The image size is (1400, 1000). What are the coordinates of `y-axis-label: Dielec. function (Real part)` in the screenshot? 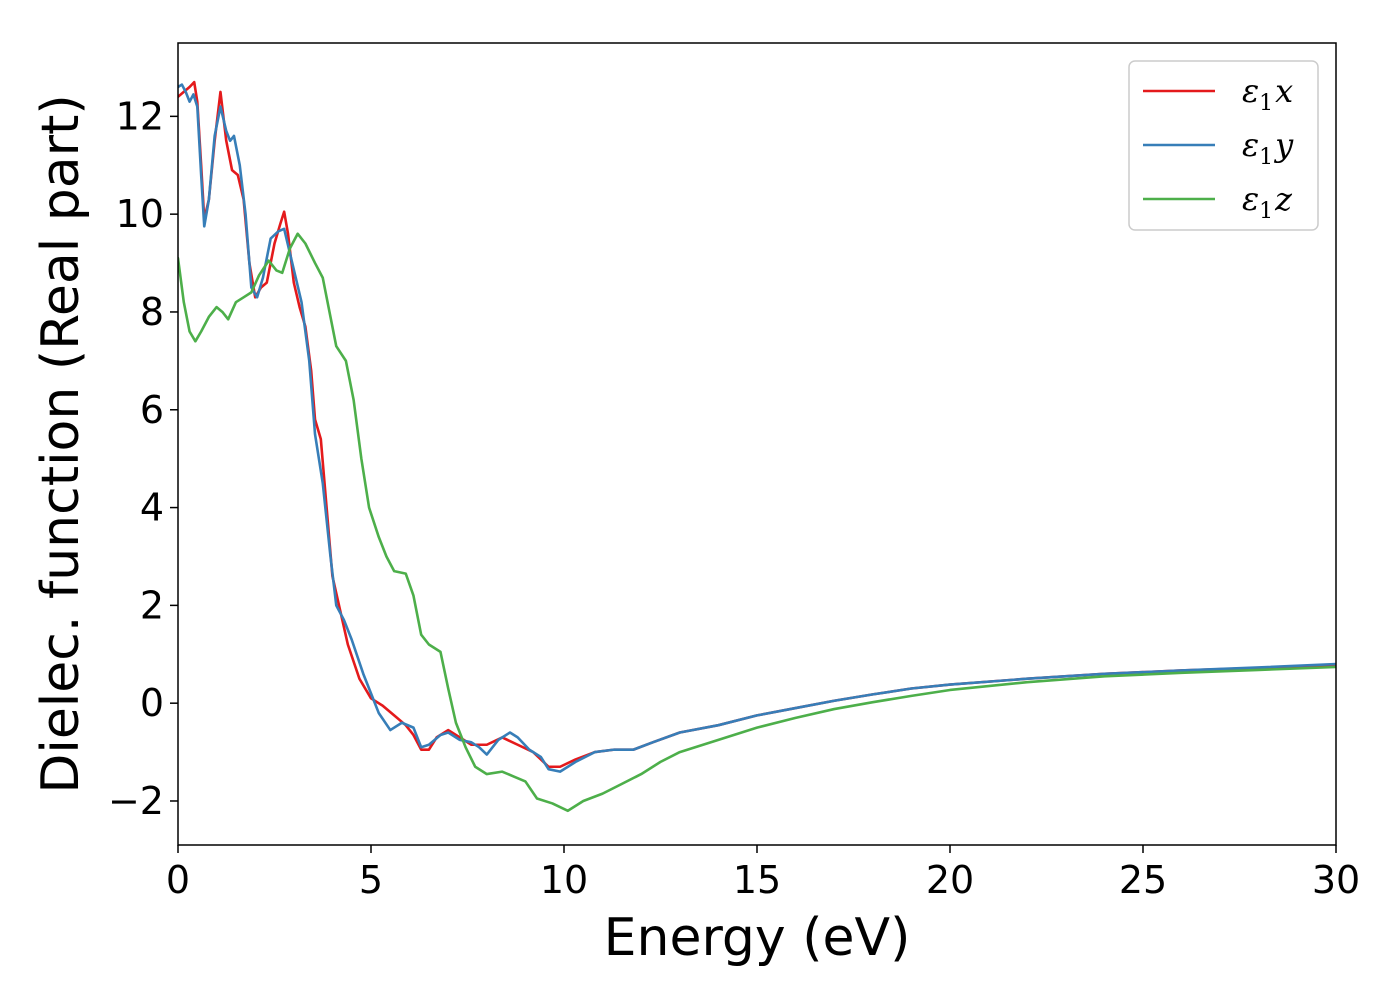 It's located at (61, 443).